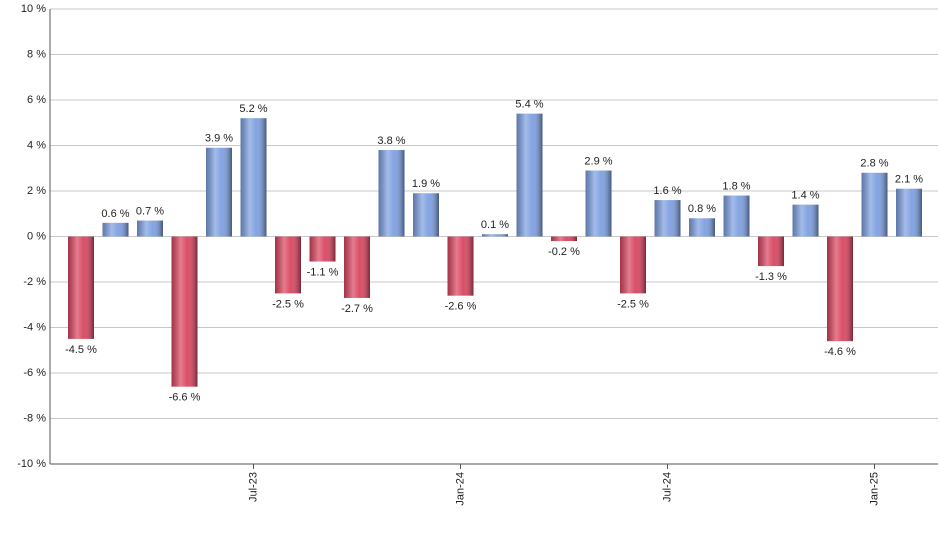 This screenshot has width=940, height=550. What do you see at coordinates (840, 352) in the screenshot?
I see `value-label: -4.6 %` at bounding box center [840, 352].